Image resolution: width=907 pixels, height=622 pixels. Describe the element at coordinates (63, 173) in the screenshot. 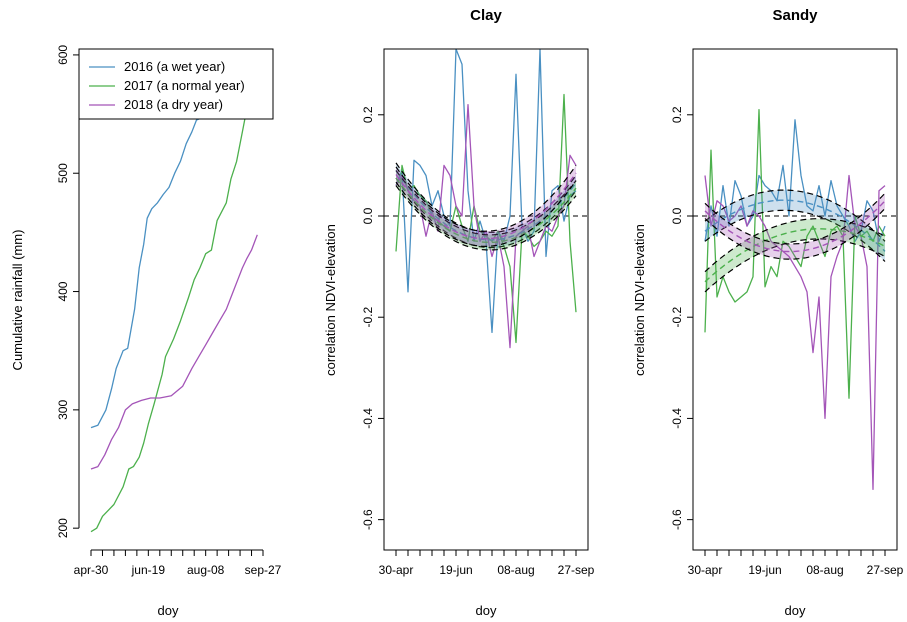

I see `y-tick-label: 500` at that location.